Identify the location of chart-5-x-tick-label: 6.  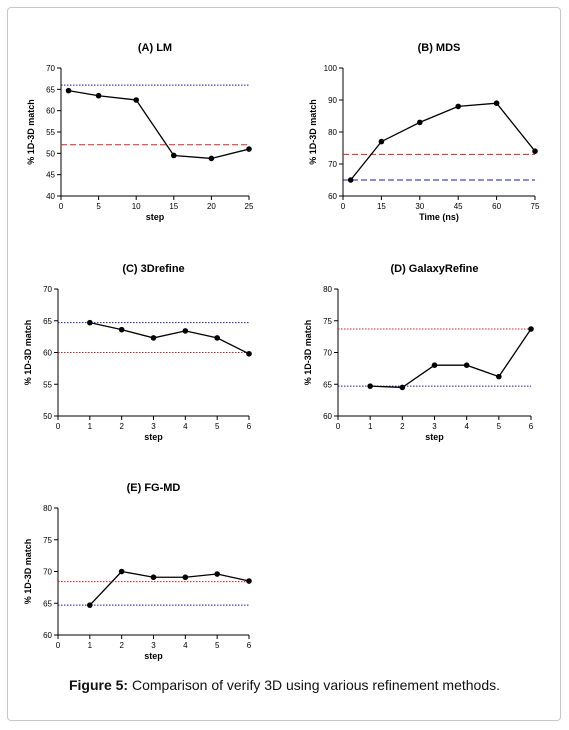
(249, 645).